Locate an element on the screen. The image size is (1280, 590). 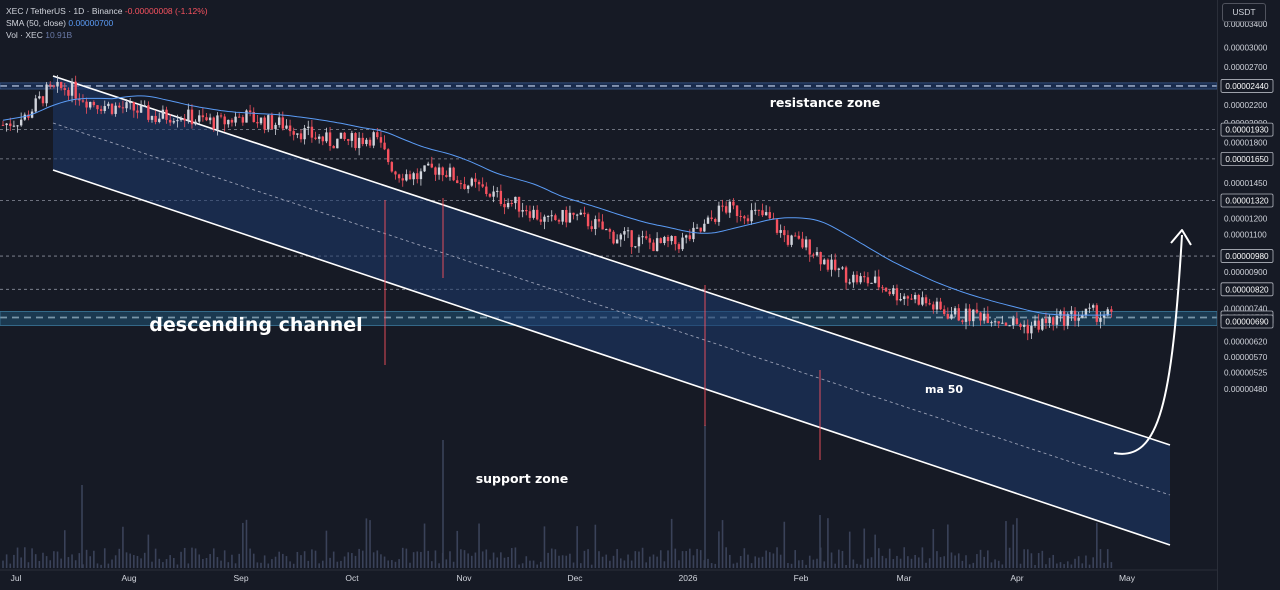
price-label-text: 0.00001930 is located at coordinates (1247, 130).